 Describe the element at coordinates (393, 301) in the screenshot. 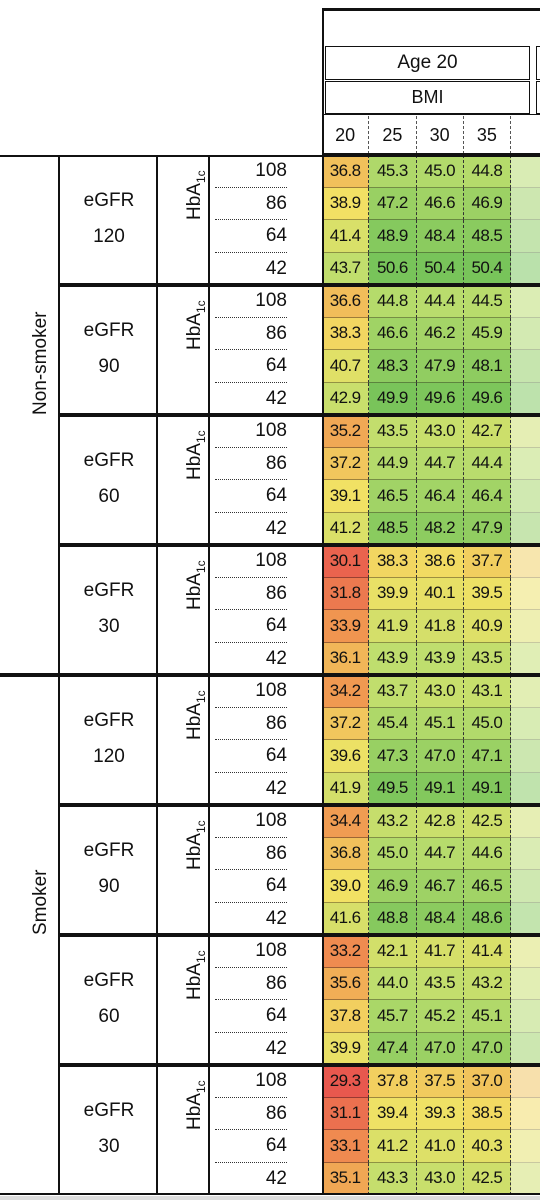

I see `heat-cell: 44.8` at that location.